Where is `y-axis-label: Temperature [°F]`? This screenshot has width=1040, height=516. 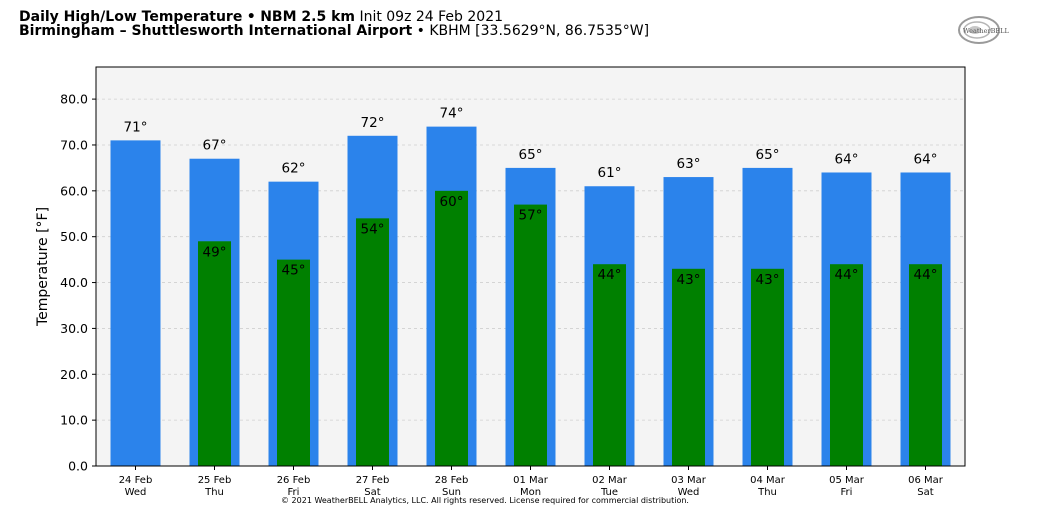
y-axis-label: Temperature [°F] is located at coordinates (43, 267).